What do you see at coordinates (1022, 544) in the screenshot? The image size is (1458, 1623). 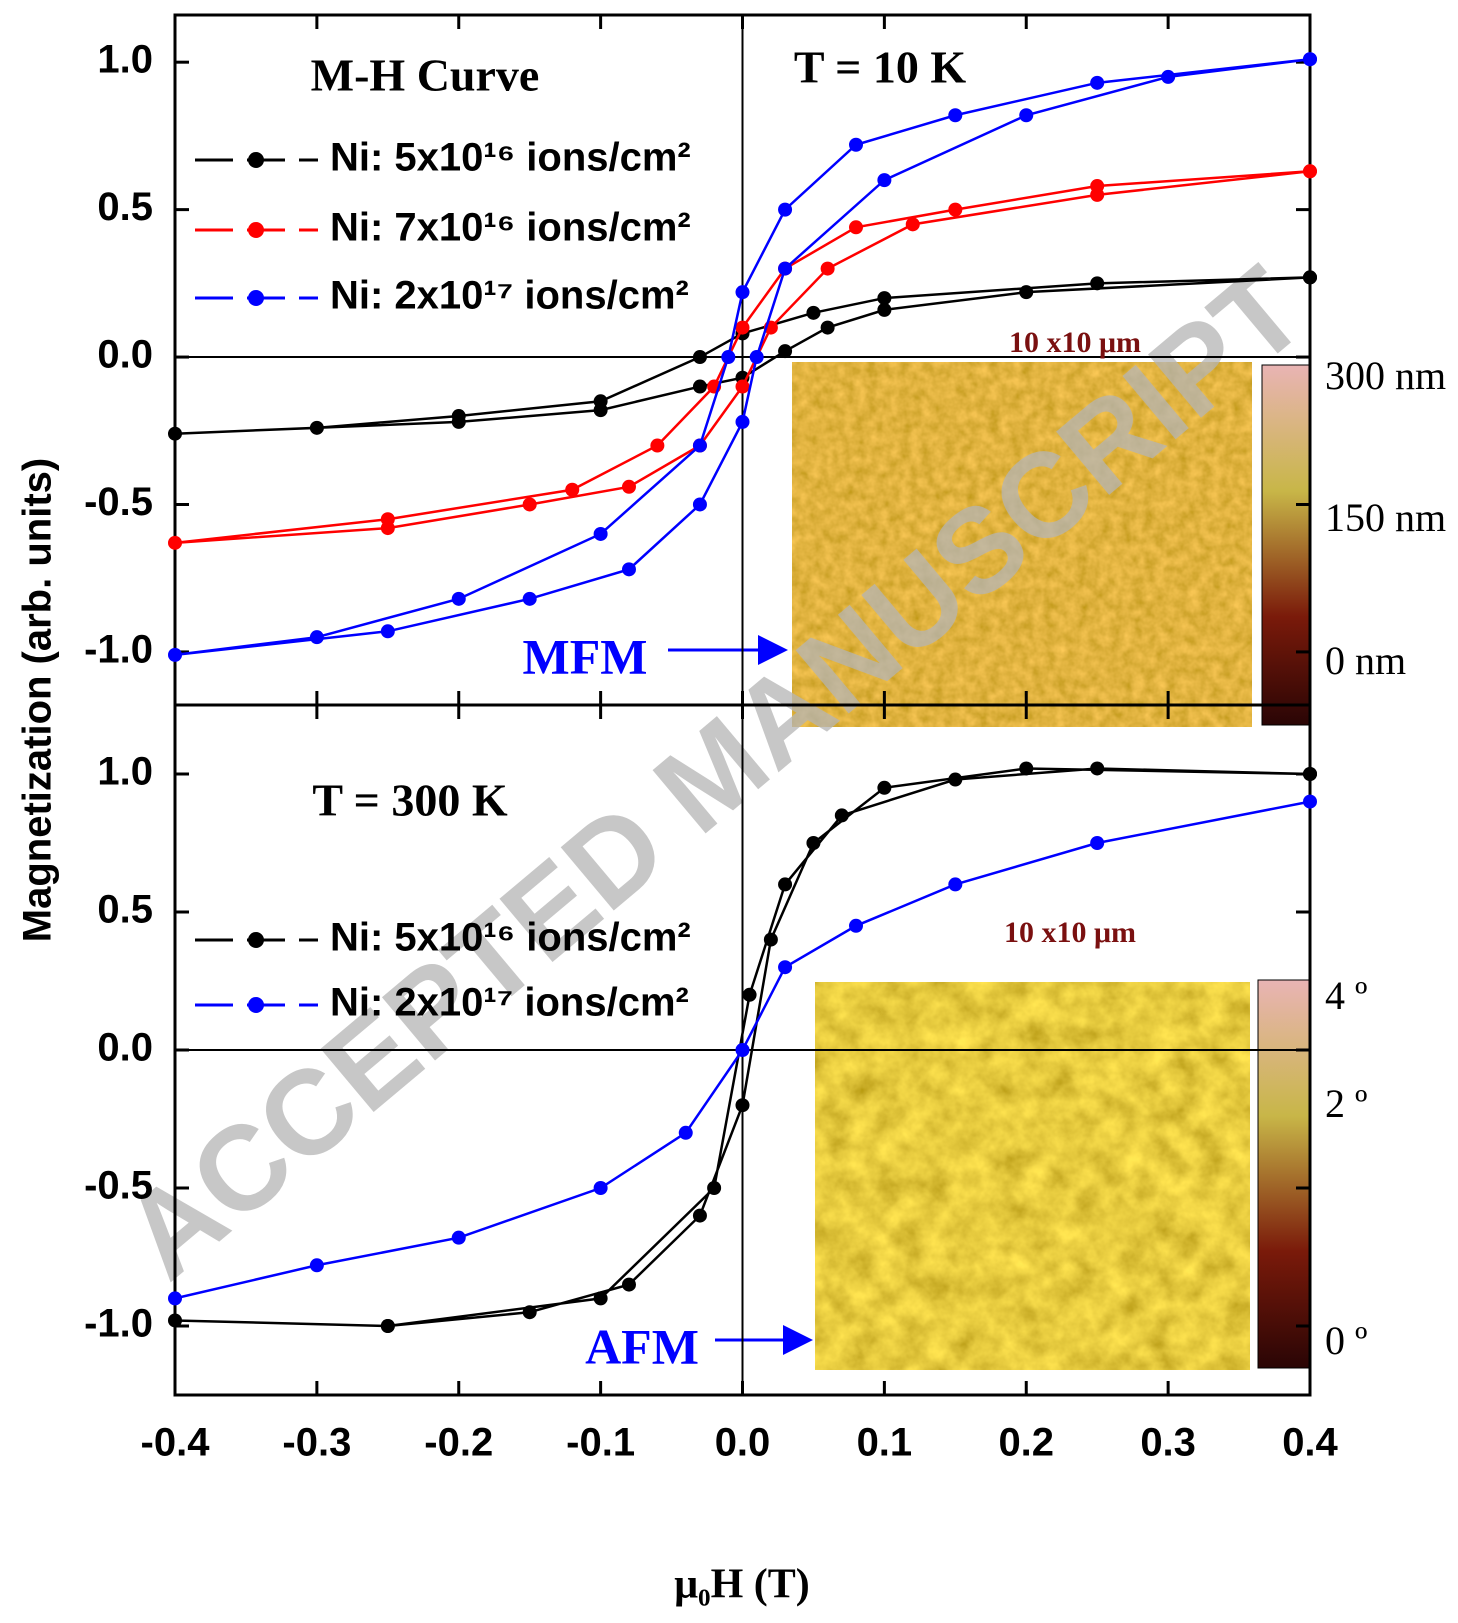 I see `mfm-image` at bounding box center [1022, 544].